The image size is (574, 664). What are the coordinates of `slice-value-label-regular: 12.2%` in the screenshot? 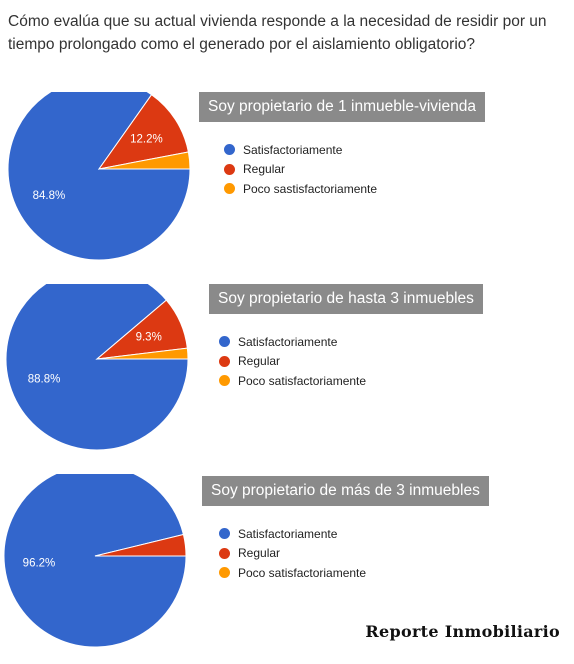 It's located at (146, 139).